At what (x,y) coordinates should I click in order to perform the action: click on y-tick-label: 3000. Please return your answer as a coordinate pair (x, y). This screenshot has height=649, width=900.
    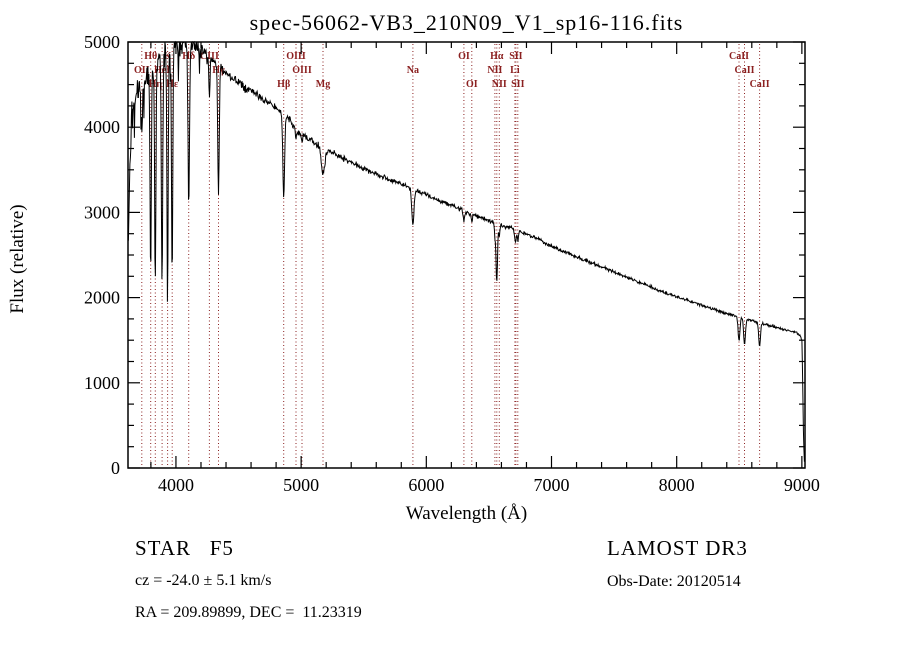
    Looking at the image, I should click on (102, 212).